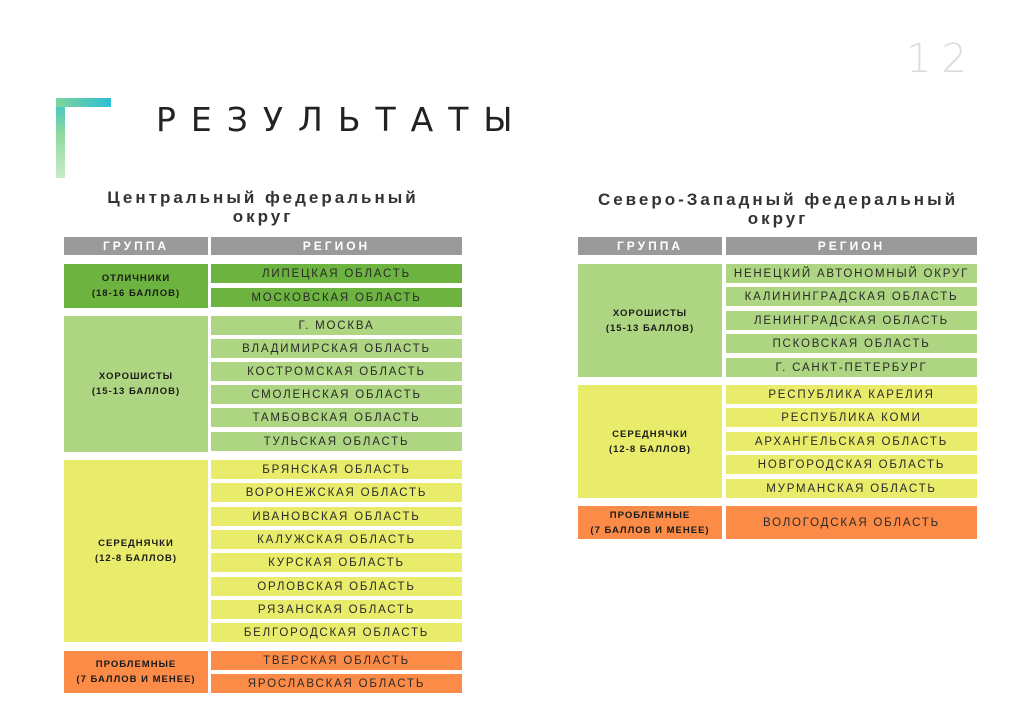 Image resolution: width=1024 pixels, height=725 pixels. Describe the element at coordinates (650, 522) in the screenshot. I see `northwest-group-problem: ПРОБЛЕМНЫЕ (7 БАЛЛОВ И МЕНЕЕ)` at that location.